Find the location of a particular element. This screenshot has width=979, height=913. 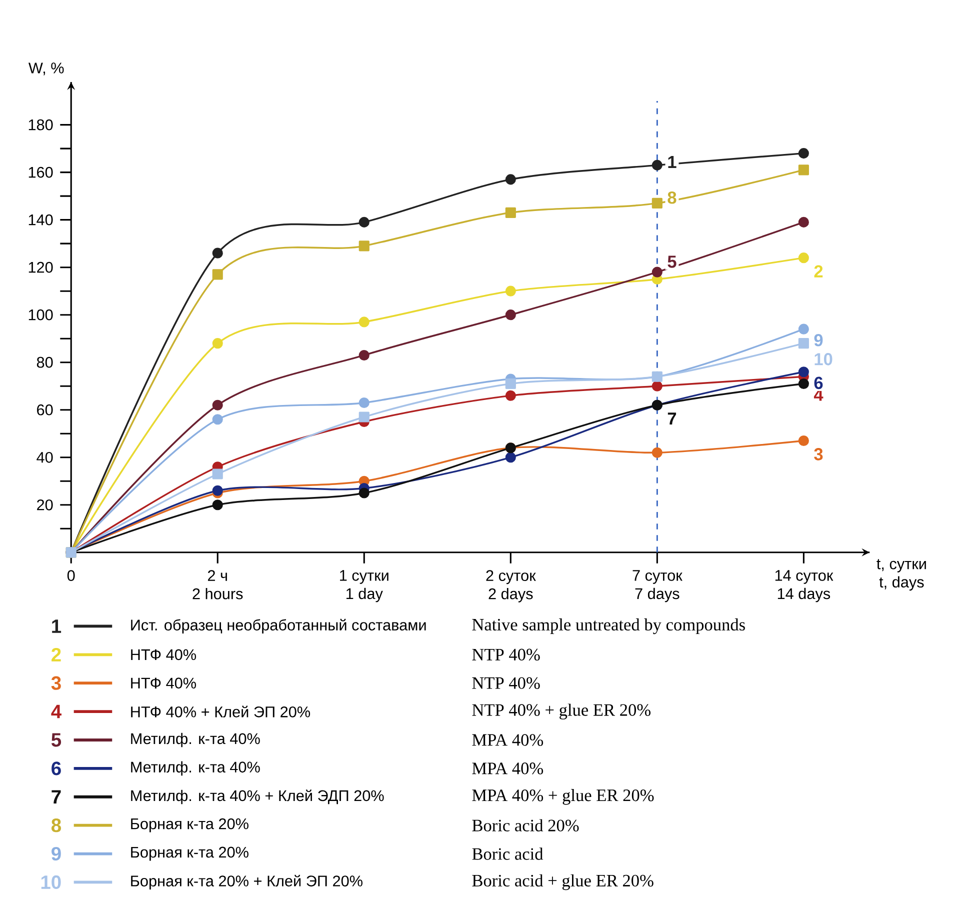

x-tick-label: 2 ч 2 hours is located at coordinates (217, 585).